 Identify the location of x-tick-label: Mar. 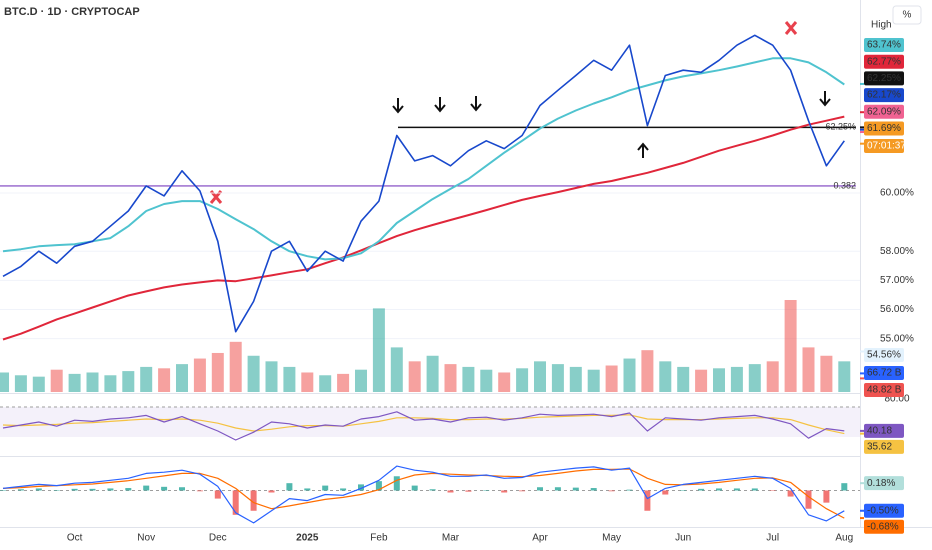
(451, 538).